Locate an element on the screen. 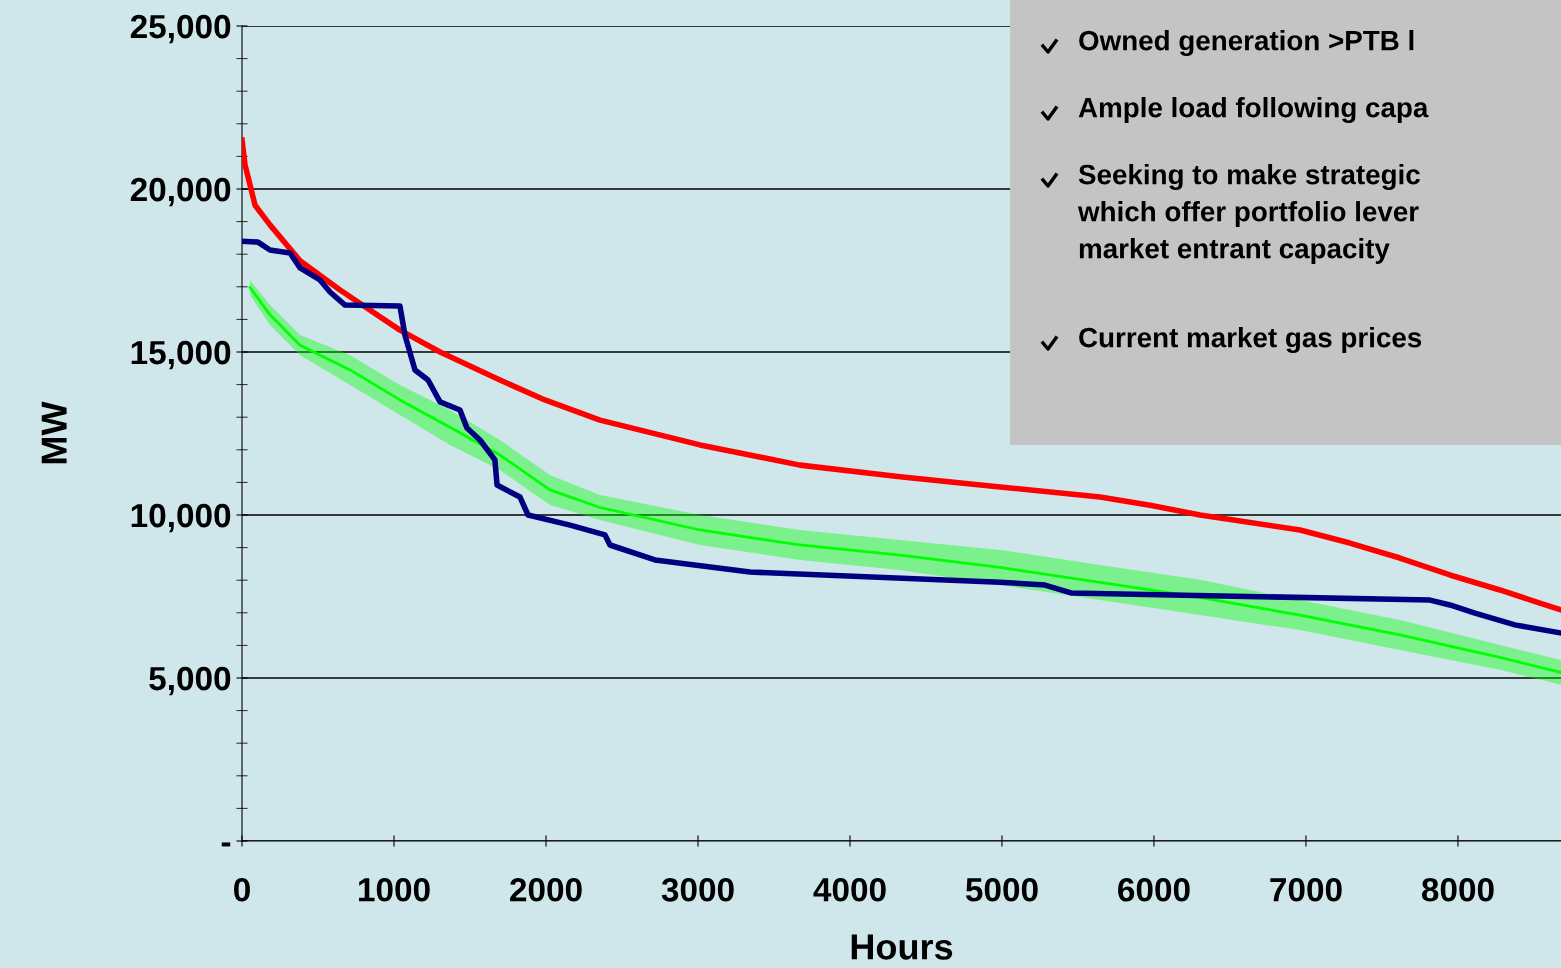 The height and width of the screenshot is (968, 1561). x-tick-label: 7000 is located at coordinates (1306, 889).